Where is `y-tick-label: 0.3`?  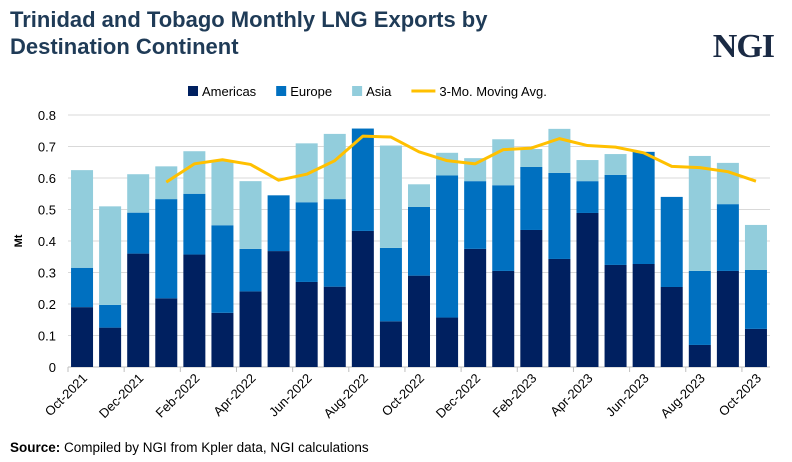
y-tick-label: 0.3 is located at coordinates (47, 273).